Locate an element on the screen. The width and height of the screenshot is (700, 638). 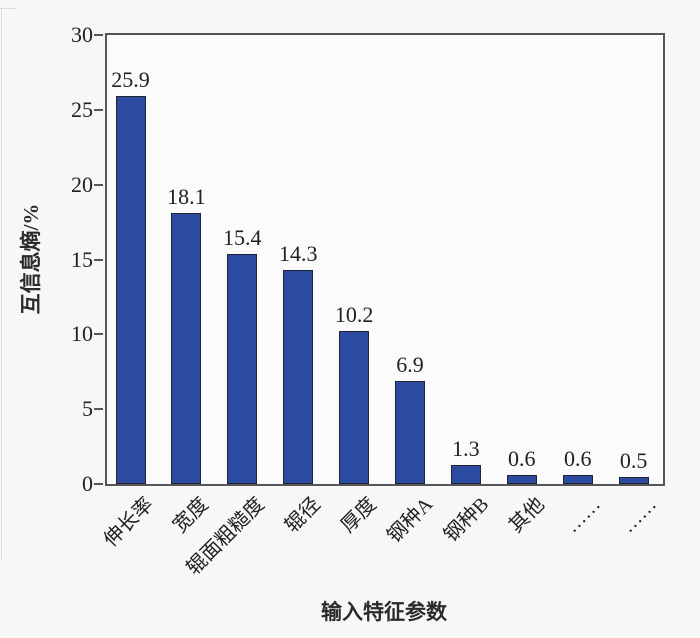
scan-artifact-line-horizontal is located at coordinates (8, 8).